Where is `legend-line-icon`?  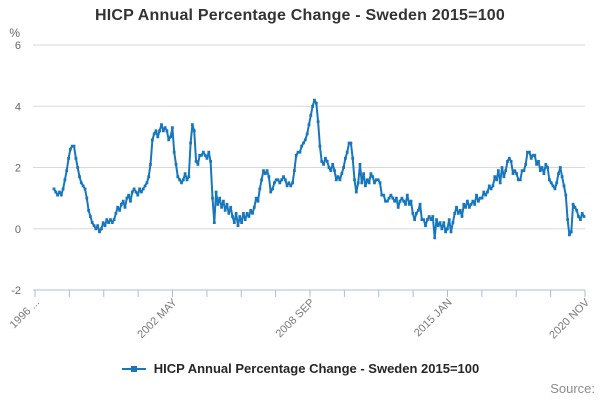 legend-line-icon is located at coordinates (133, 368).